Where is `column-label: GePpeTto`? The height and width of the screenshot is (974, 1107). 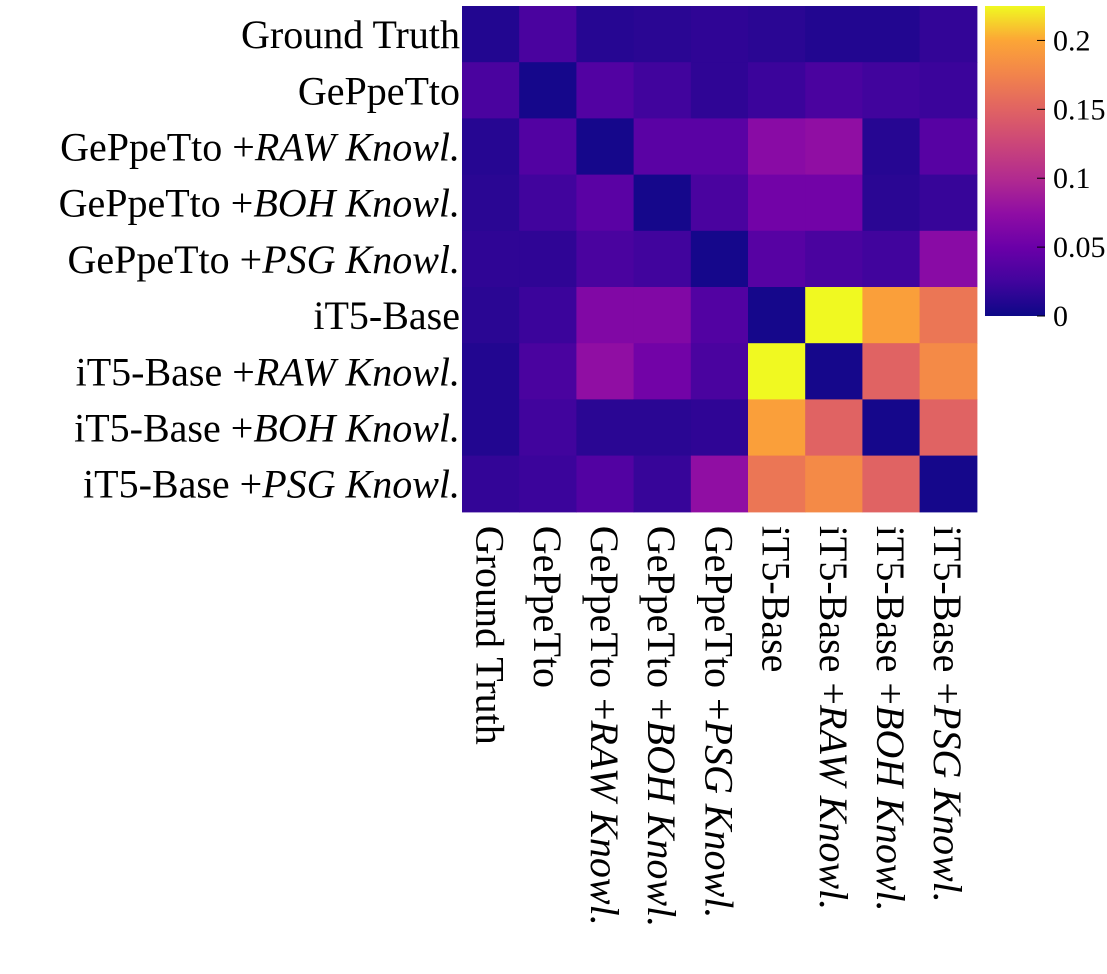
column-label: GePpeTto is located at coordinates (547, 607).